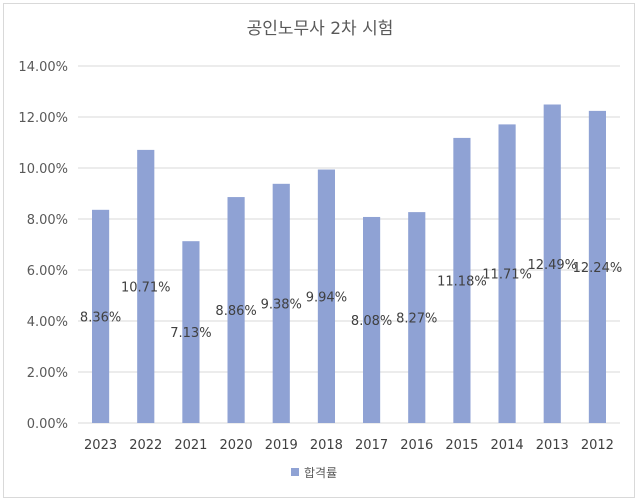 The width and height of the screenshot is (640, 503). What do you see at coordinates (43, 67) in the screenshot?
I see `y-tick-label: 14.00%` at bounding box center [43, 67].